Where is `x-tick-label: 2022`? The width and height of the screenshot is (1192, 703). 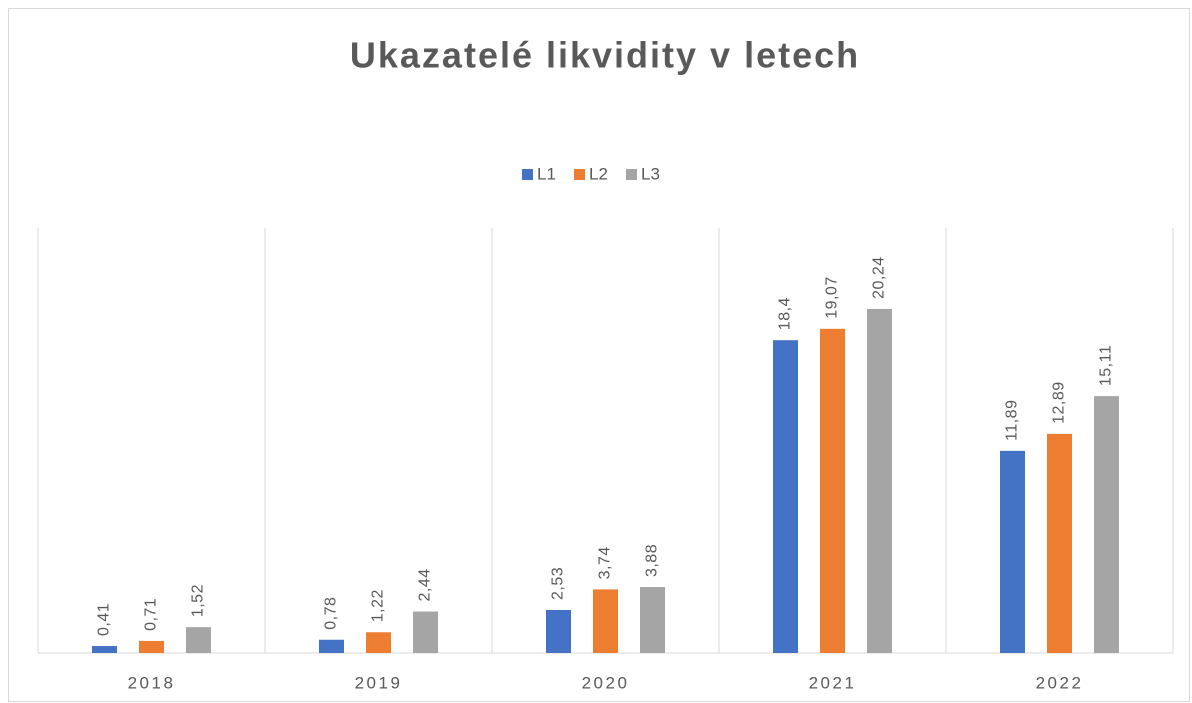
x-tick-label: 2022 is located at coordinates (1060, 682).